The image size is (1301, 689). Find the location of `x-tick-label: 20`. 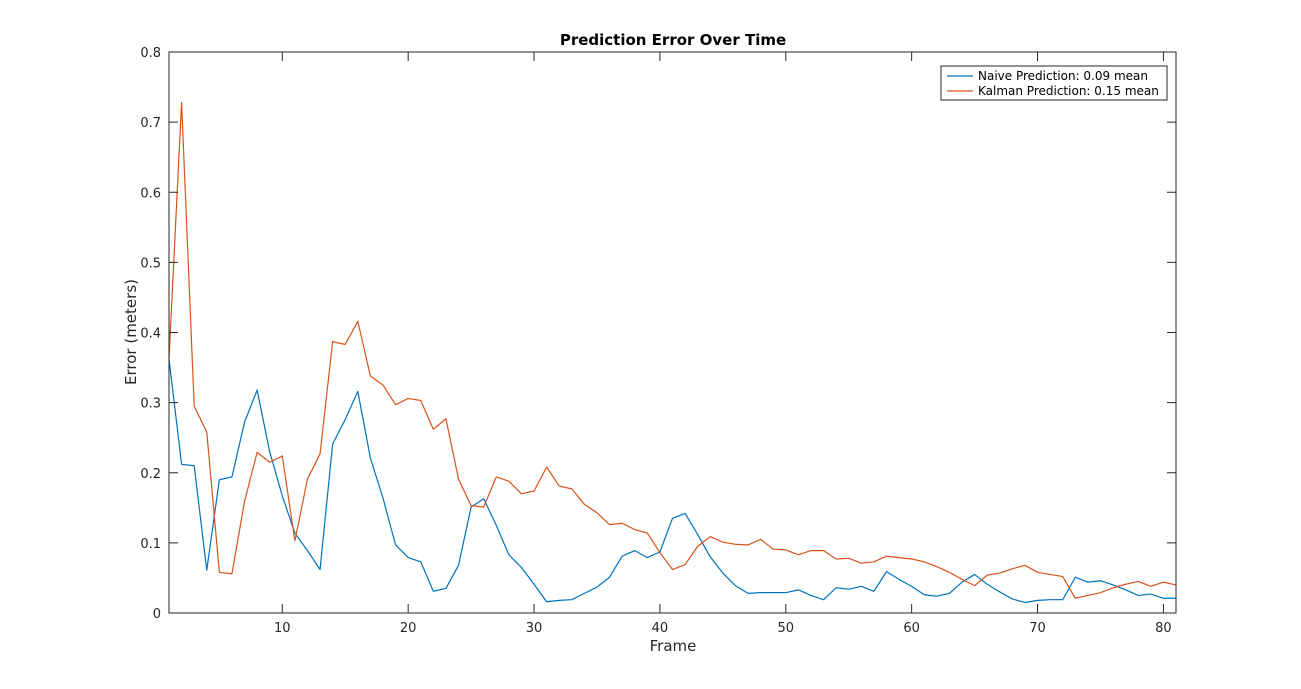

x-tick-label: 20 is located at coordinates (408, 628).